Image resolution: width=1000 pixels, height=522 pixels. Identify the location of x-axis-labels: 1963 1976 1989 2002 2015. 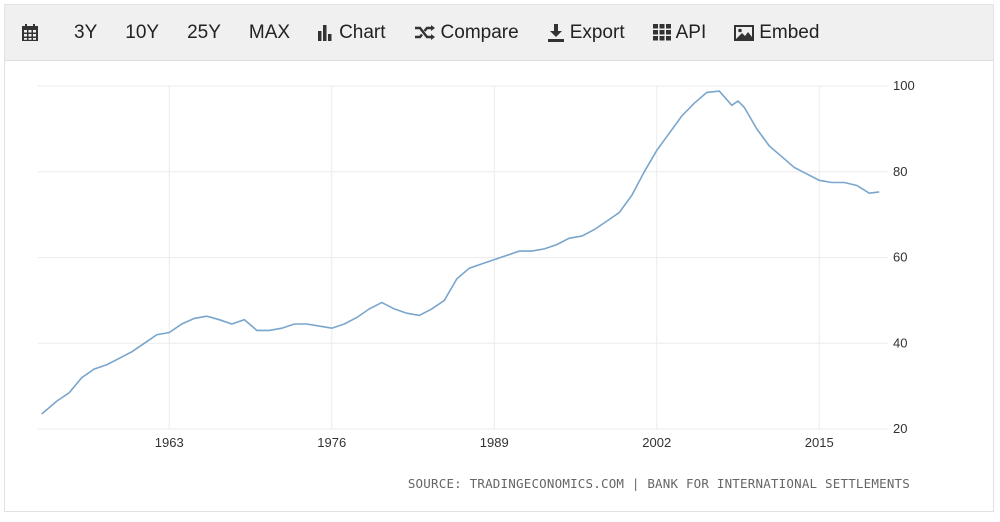
(494, 442).